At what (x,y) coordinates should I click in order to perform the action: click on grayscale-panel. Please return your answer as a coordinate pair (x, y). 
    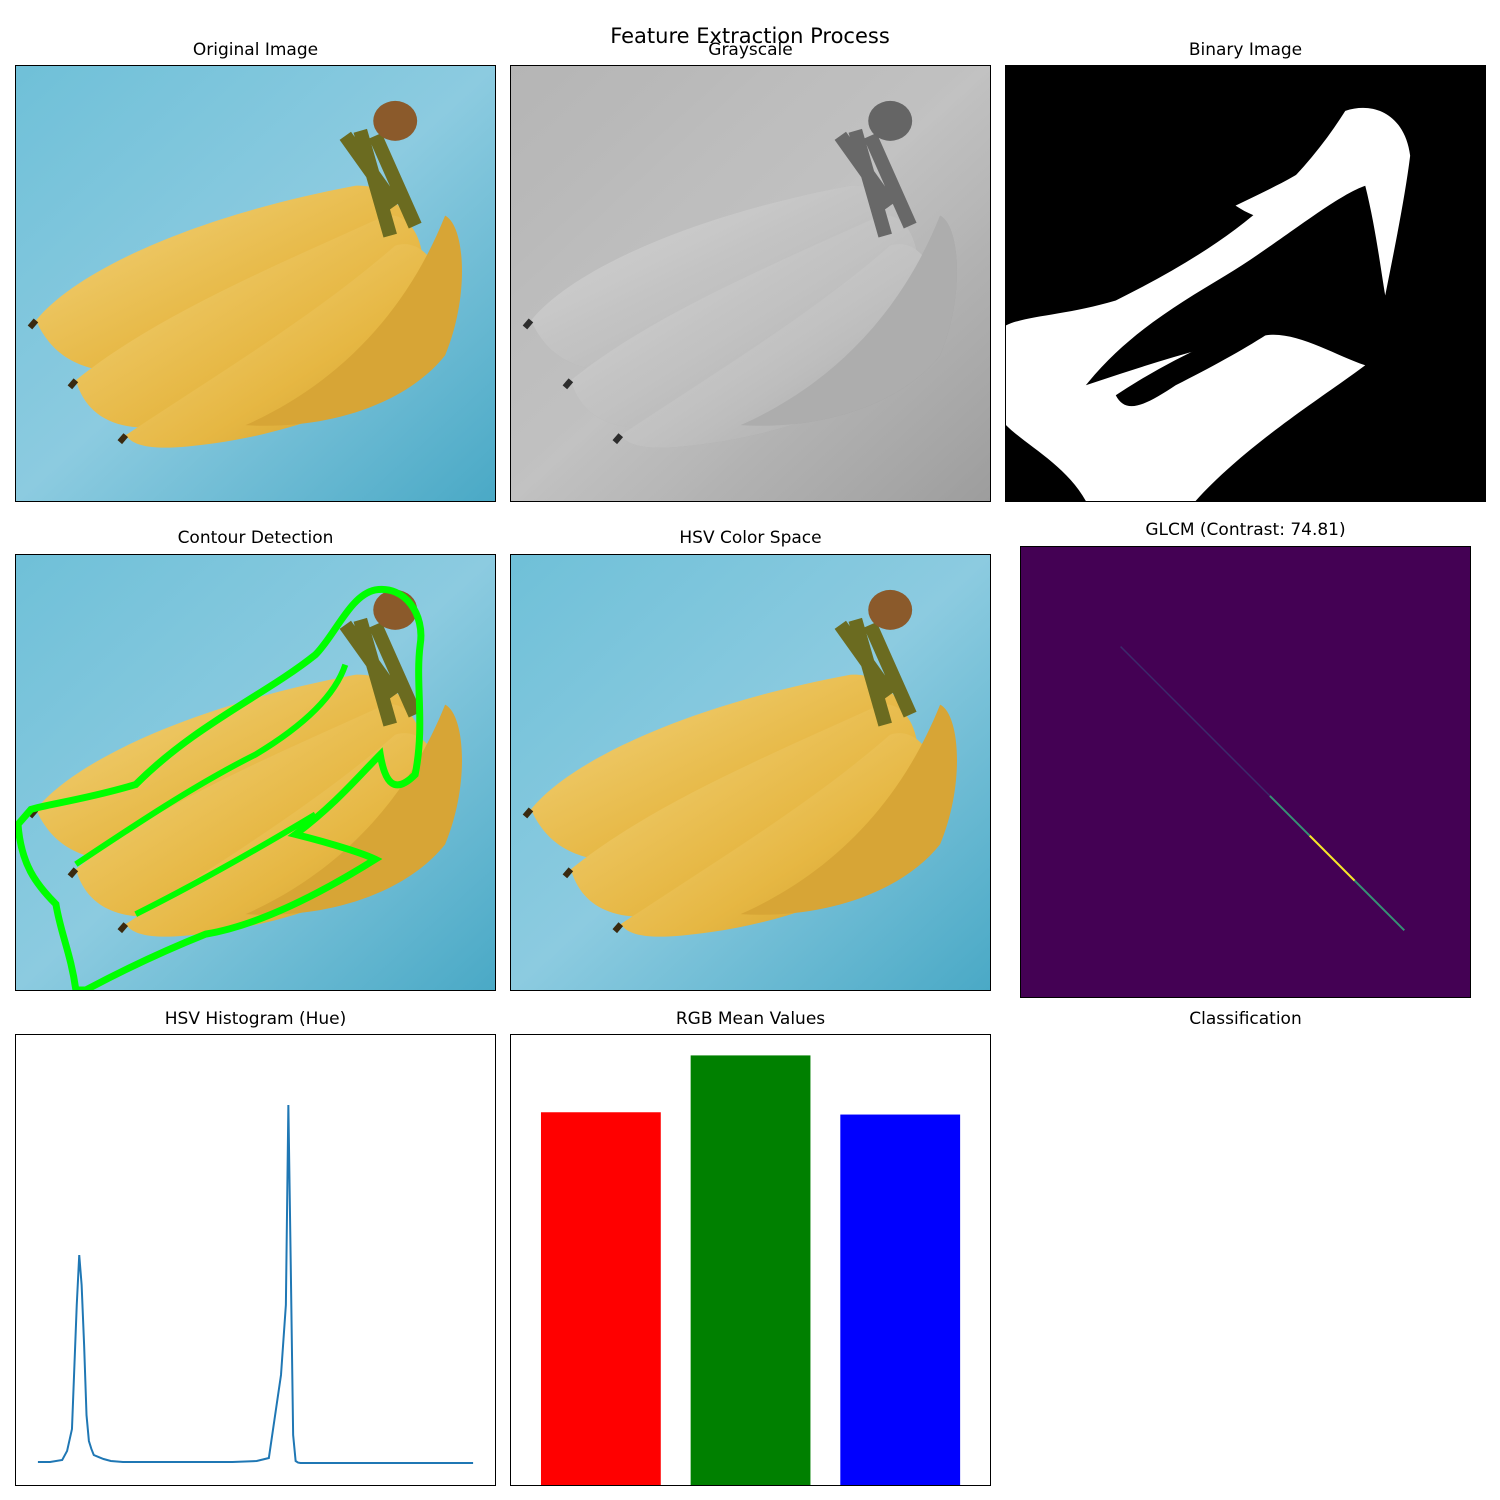
    Looking at the image, I should click on (750, 283).